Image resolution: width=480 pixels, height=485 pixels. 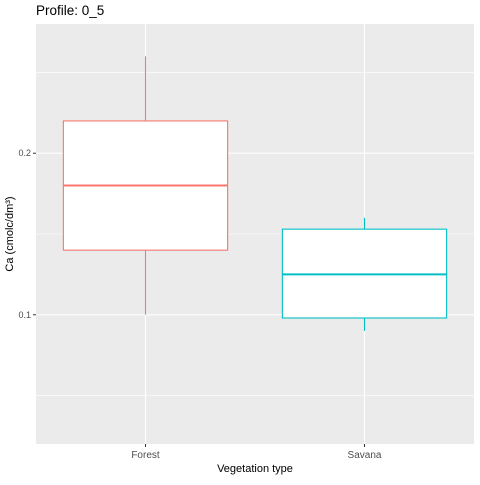 I want to click on box-savana, so click(x=364, y=274).